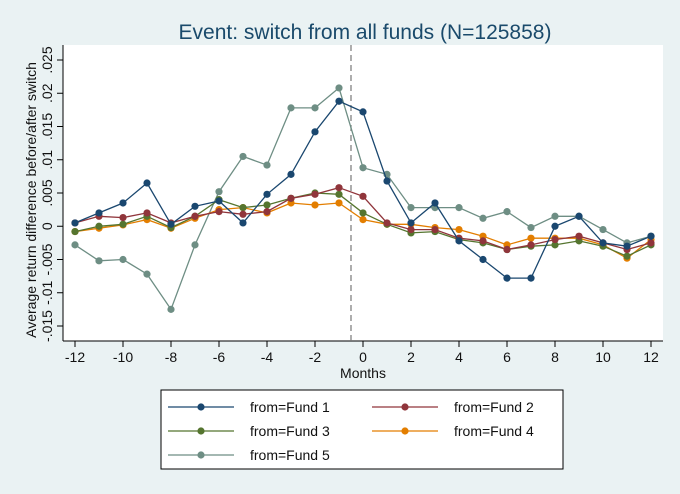 The height and width of the screenshot is (494, 680). Describe the element at coordinates (47, 226) in the screenshot. I see `y-tick-label: 0` at that location.